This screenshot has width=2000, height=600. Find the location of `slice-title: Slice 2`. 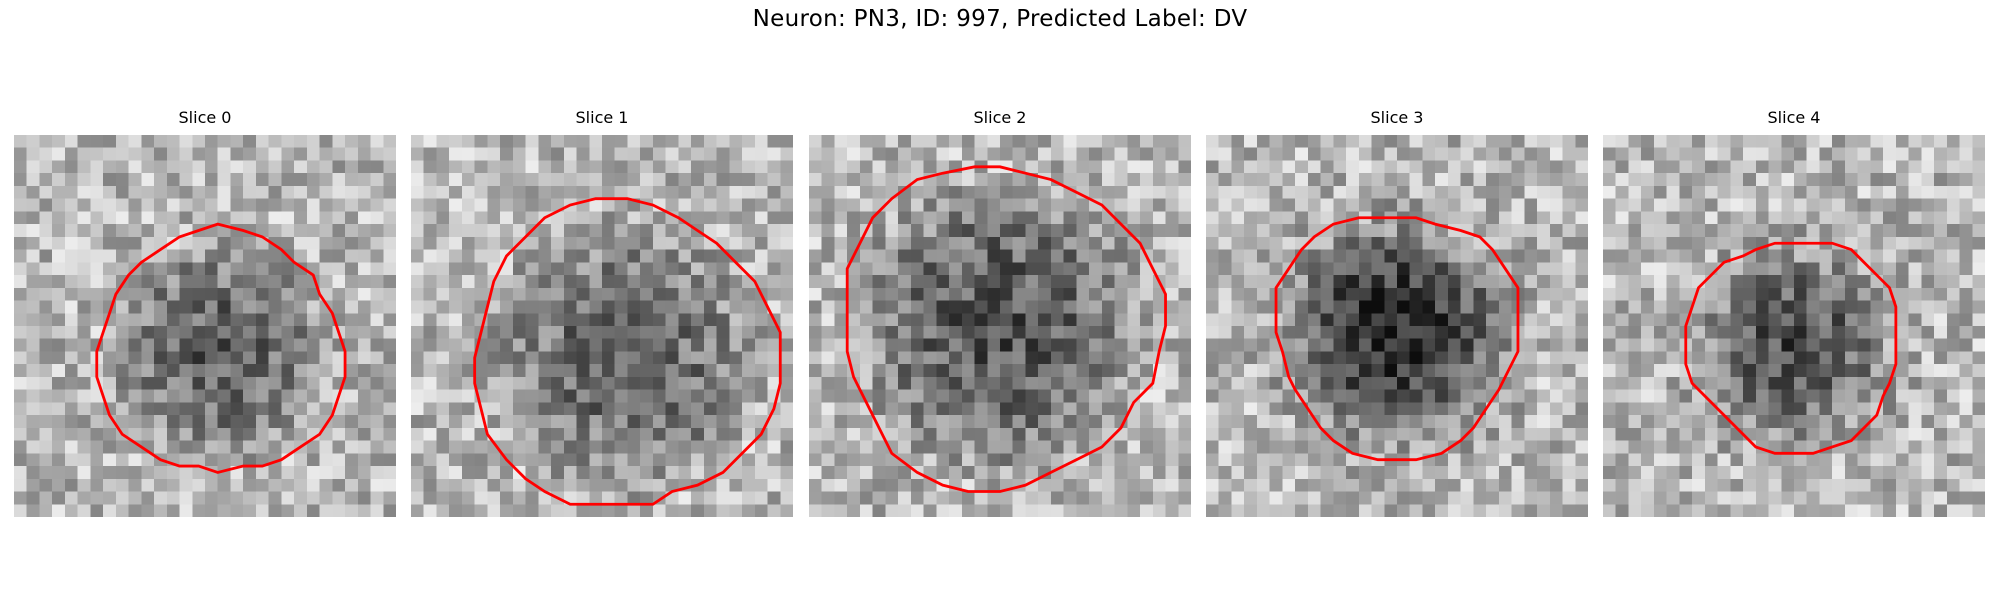

slice-title: Slice 2 is located at coordinates (1000, 117).